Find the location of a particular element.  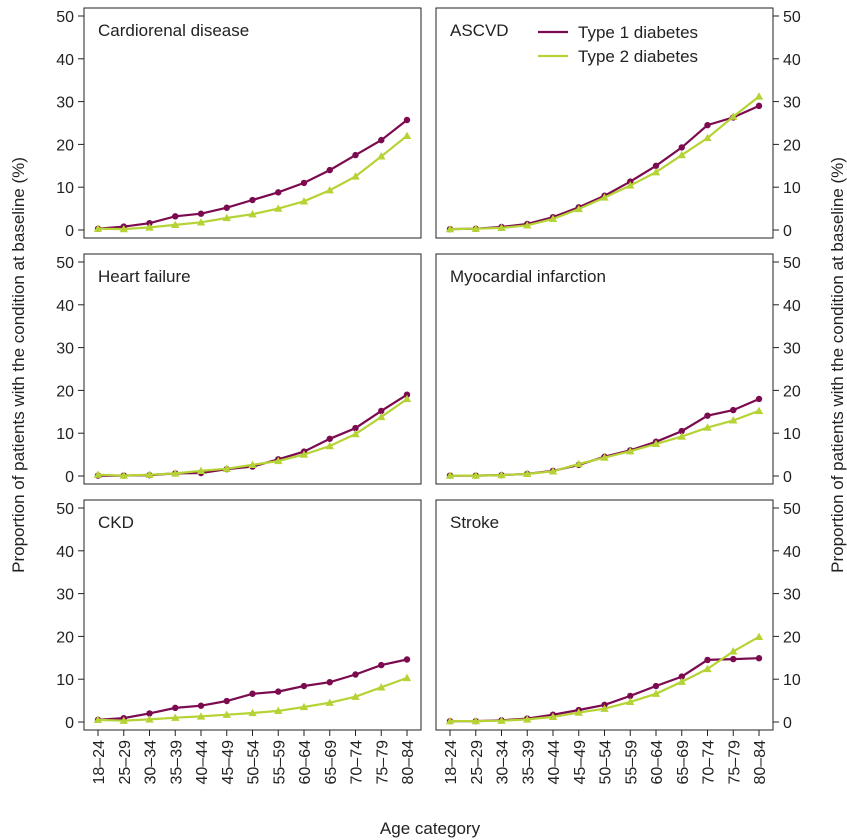

panel-title: CKD is located at coordinates (116, 522).